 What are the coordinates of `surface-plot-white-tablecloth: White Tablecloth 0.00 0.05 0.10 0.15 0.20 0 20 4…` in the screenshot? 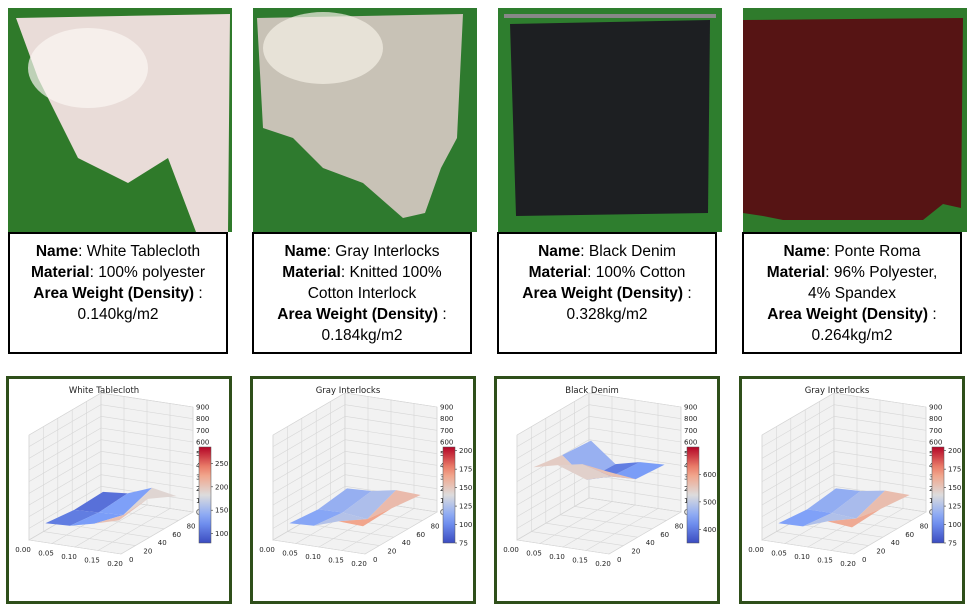 It's located at (119, 490).